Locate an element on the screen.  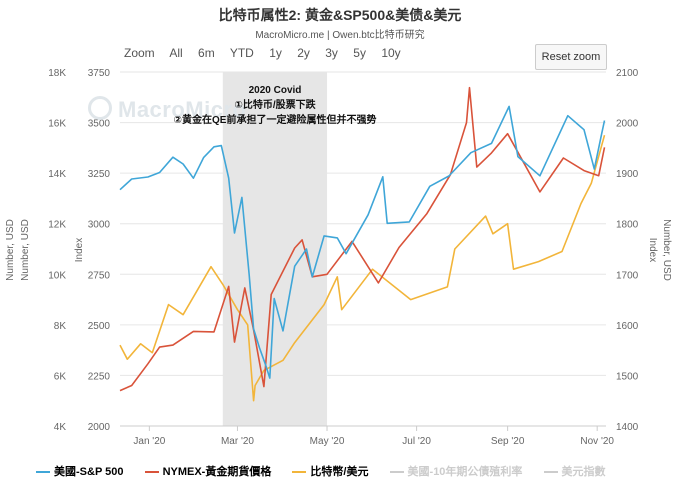
legend-item-dxy: 美元指數 is located at coordinates (574, 471).